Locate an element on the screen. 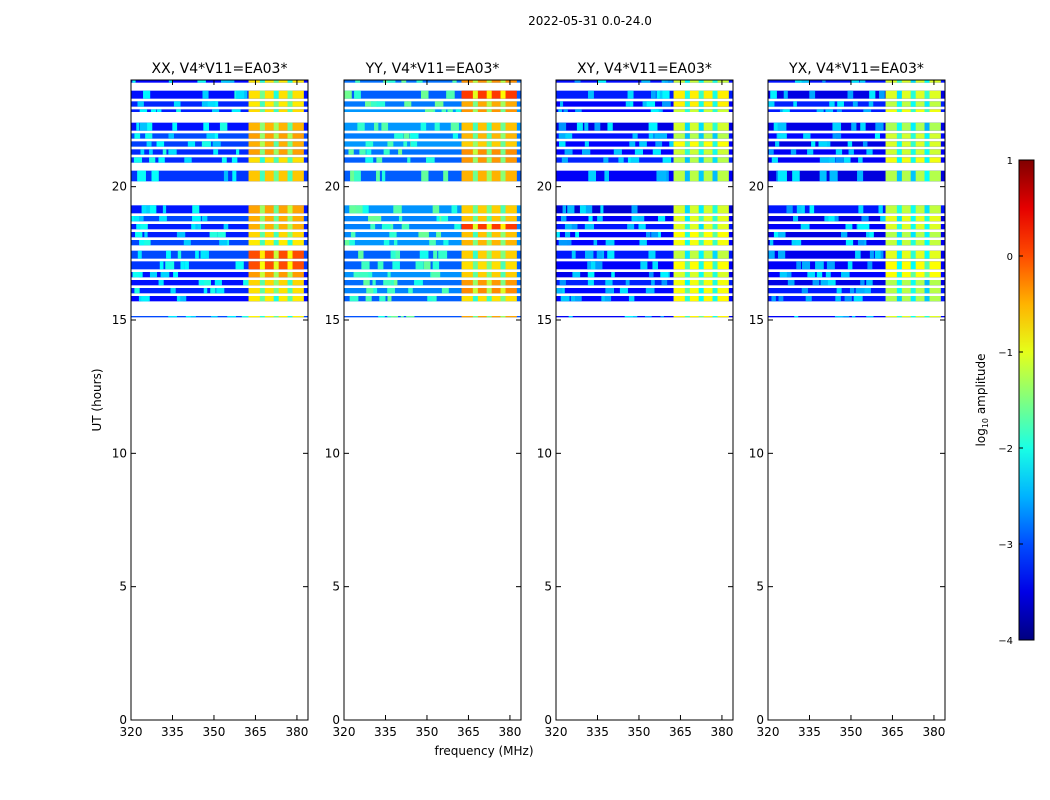  colorbar-label: log10 amplitude is located at coordinates (982, 400).